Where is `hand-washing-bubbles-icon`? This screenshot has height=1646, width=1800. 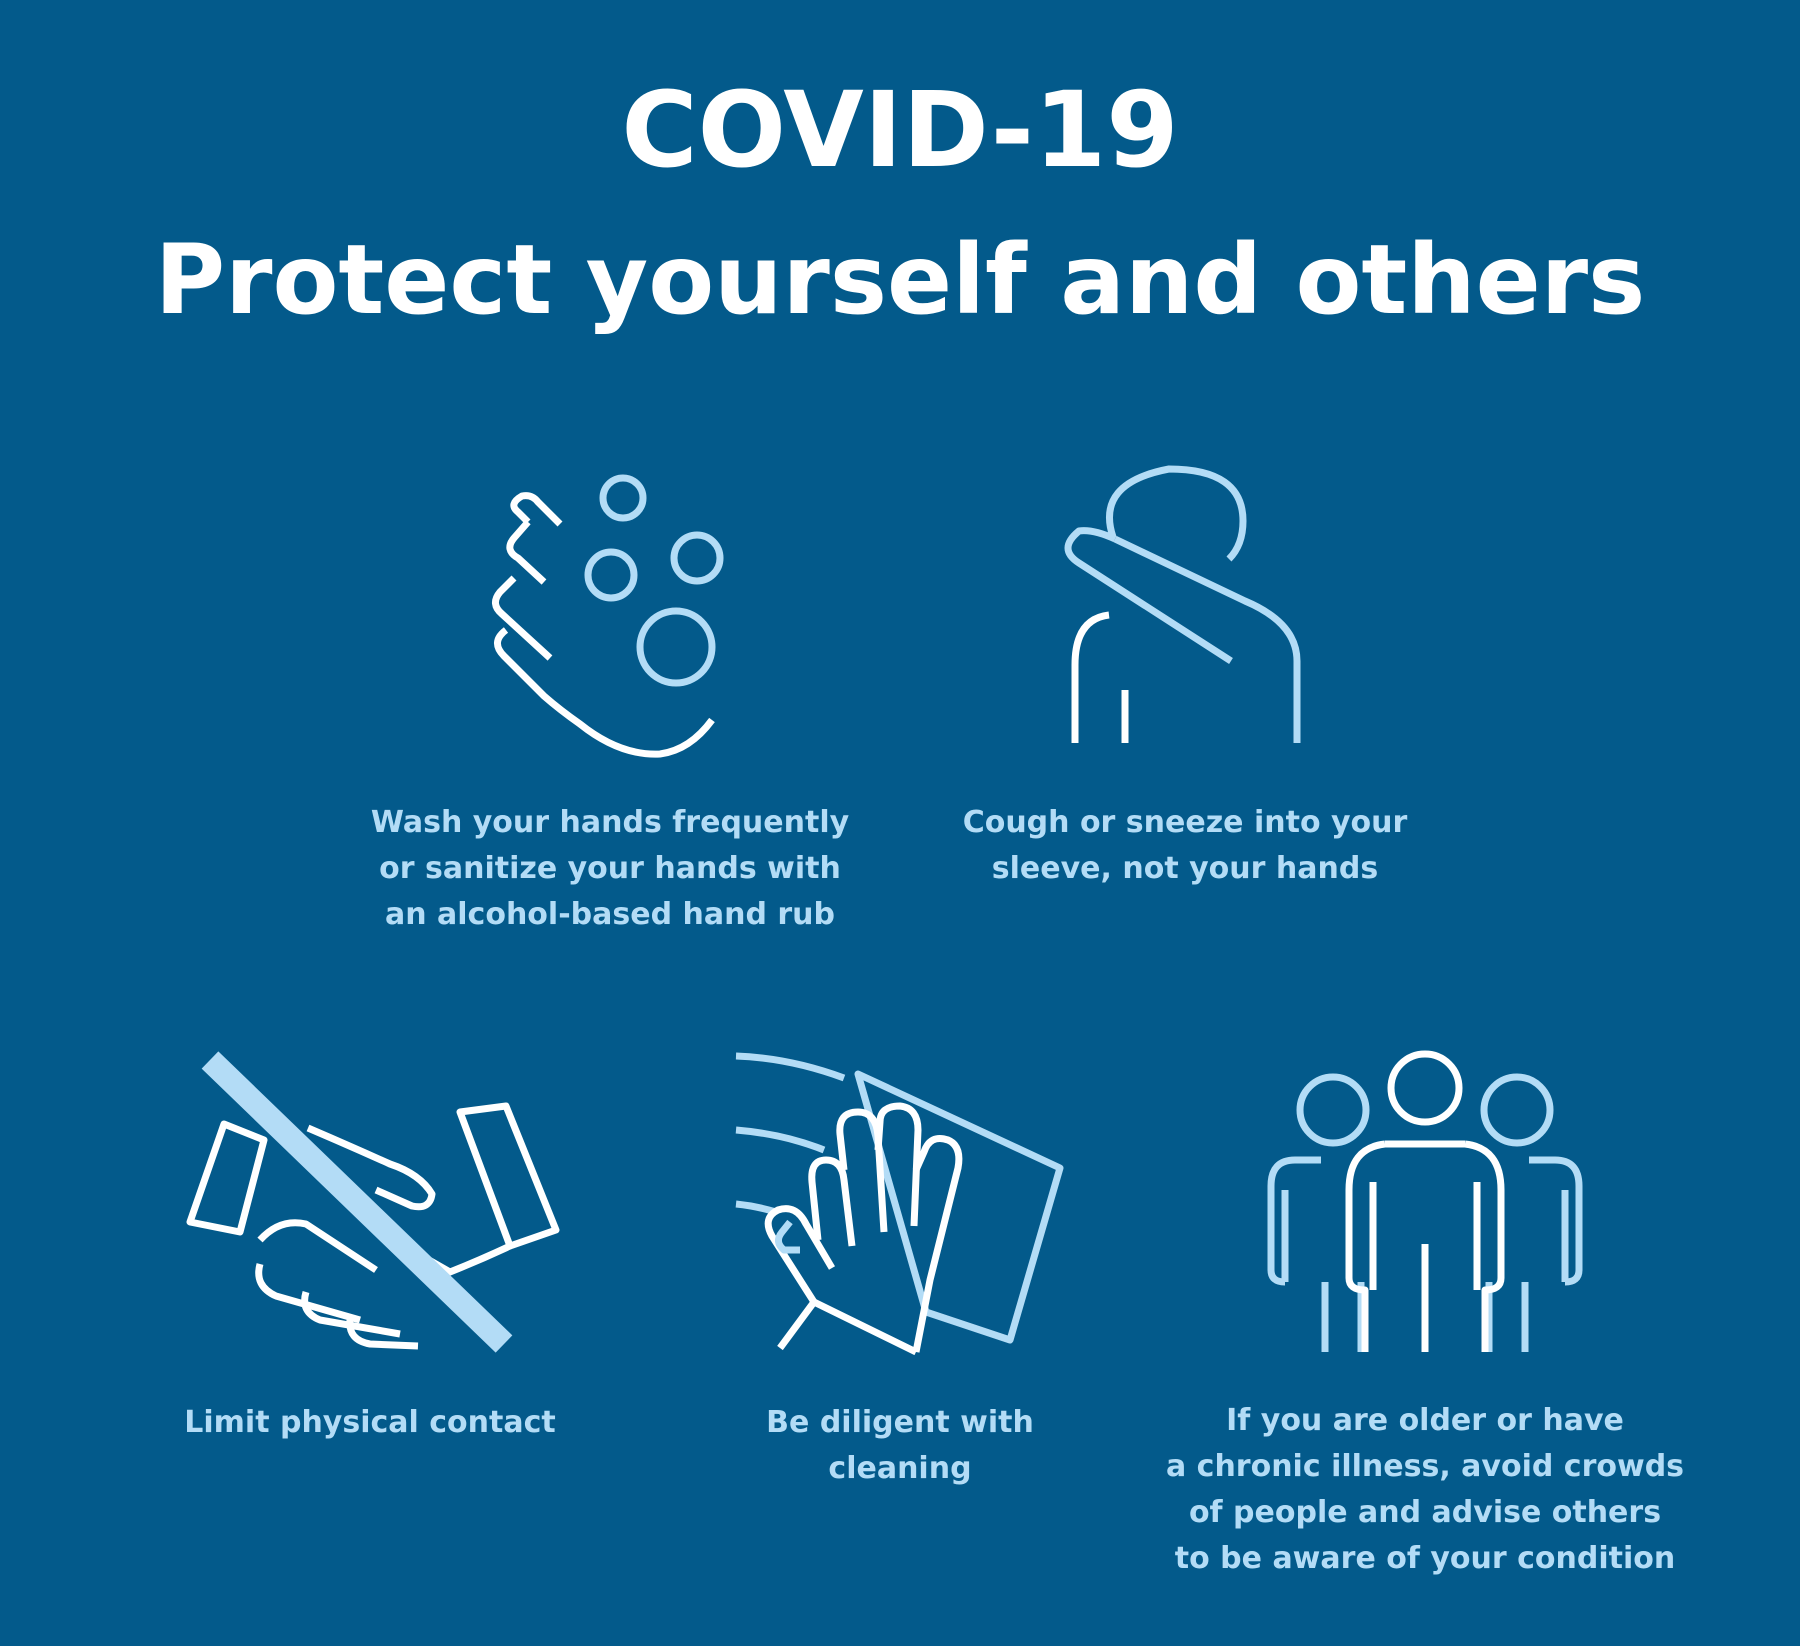
hand-washing-bubbles-icon is located at coordinates (608, 616).